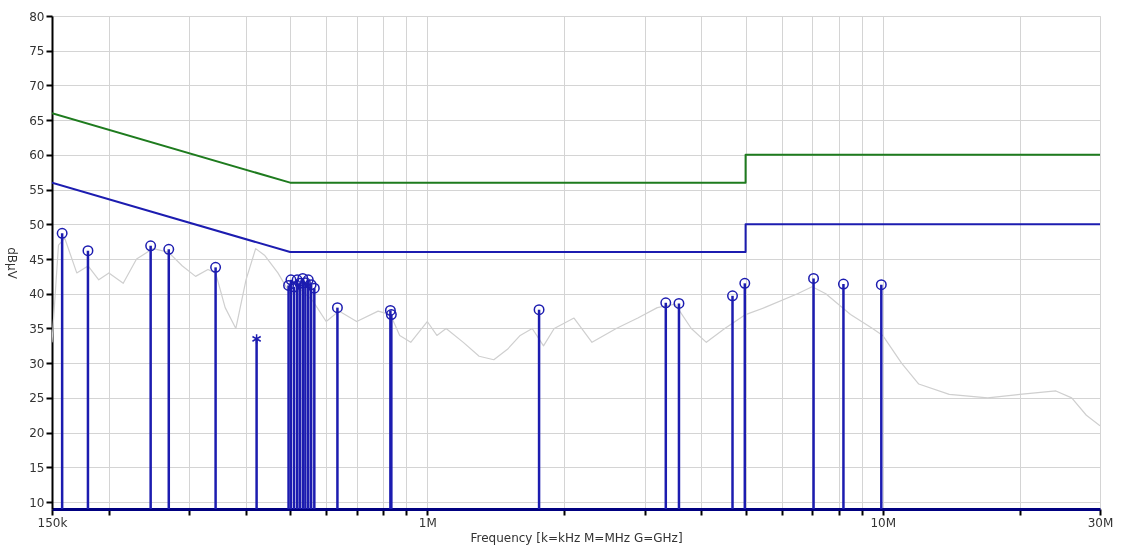 The width and height of the screenshot is (1131, 548). What do you see at coordinates (37, 294) in the screenshot?
I see `y-tick-label: 40` at bounding box center [37, 294].